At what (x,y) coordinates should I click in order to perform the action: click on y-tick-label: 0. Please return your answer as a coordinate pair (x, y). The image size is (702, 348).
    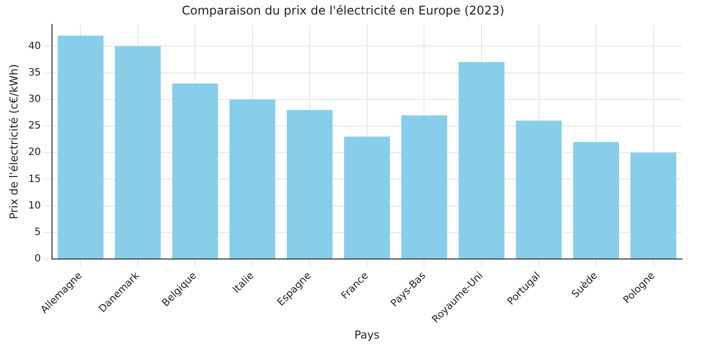
    Looking at the image, I should click on (37, 259).